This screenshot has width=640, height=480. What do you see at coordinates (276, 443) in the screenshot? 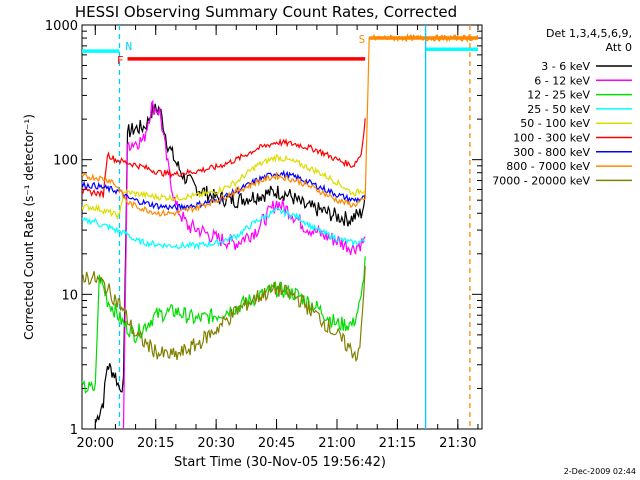
I see `x-tick-label: 20:45` at bounding box center [276, 443].